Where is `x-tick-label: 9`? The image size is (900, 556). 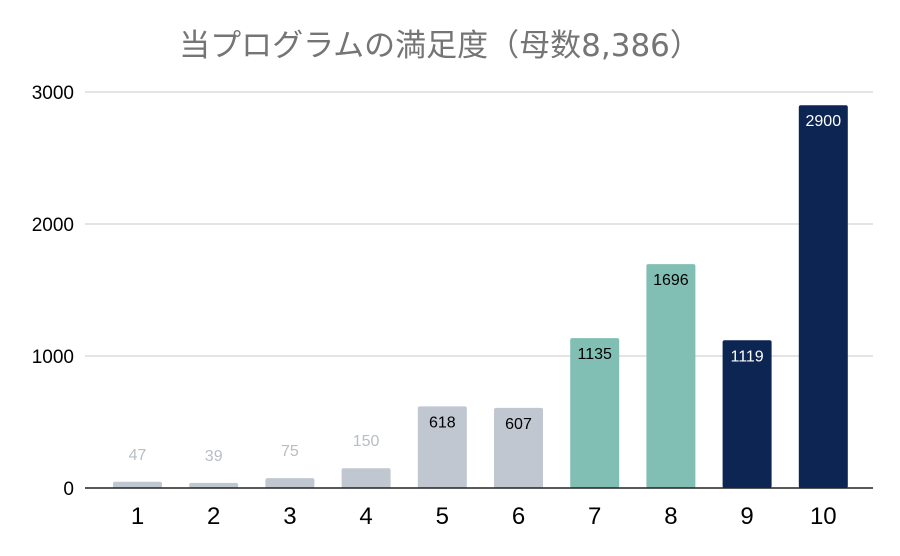 x-tick-label: 9 is located at coordinates (746, 516).